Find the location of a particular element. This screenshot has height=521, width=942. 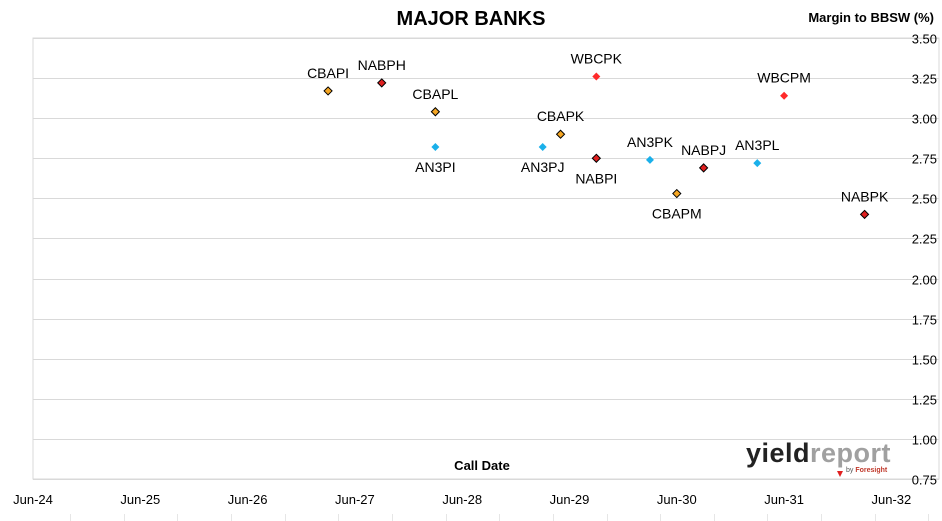

data-label: CBAPI is located at coordinates (328, 73).